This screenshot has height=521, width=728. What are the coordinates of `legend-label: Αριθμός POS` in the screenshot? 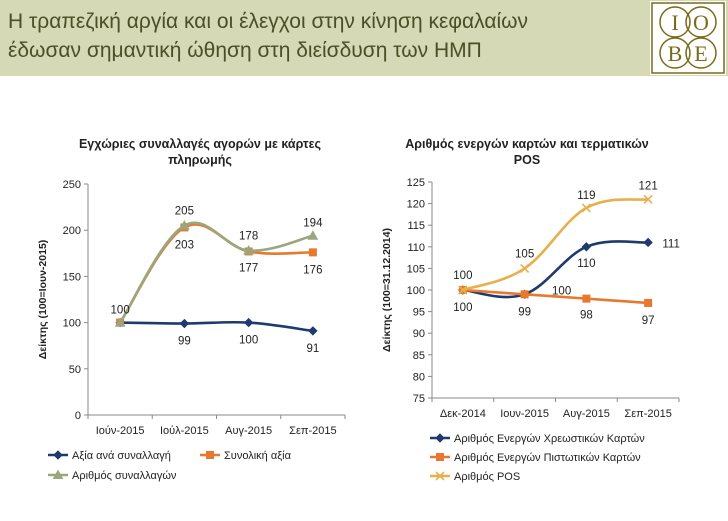 It's located at (487, 477).